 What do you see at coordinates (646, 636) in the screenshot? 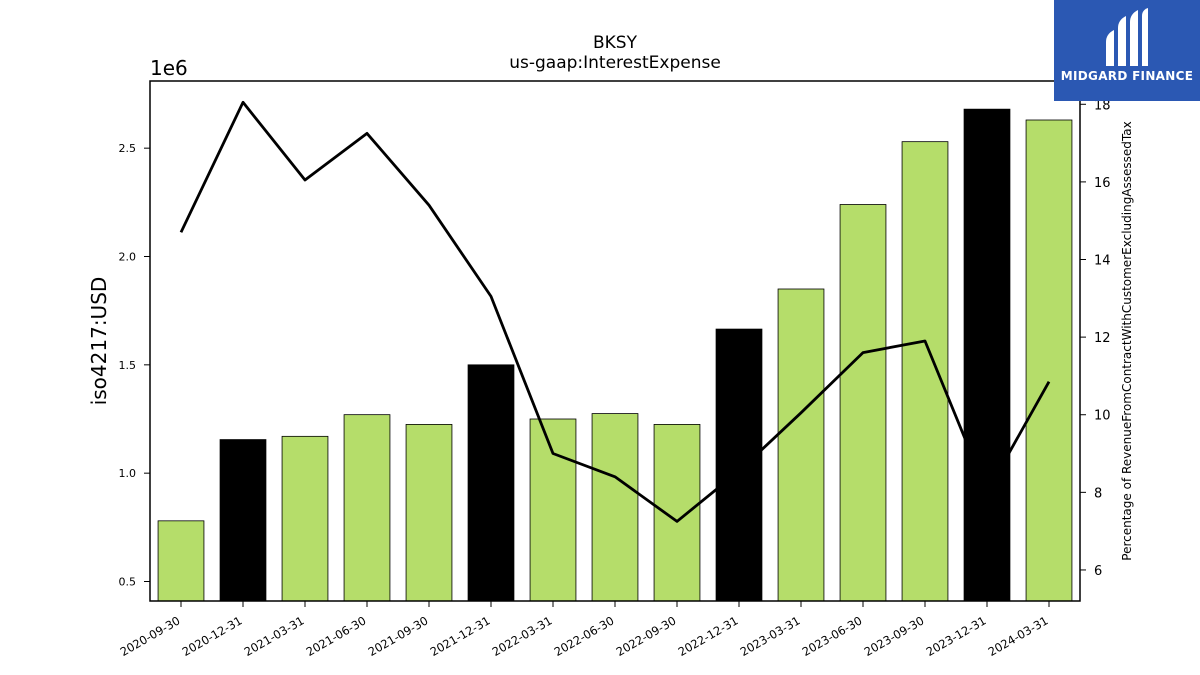
I see `x-tick-label: 2022-09-30` at bounding box center [646, 636].